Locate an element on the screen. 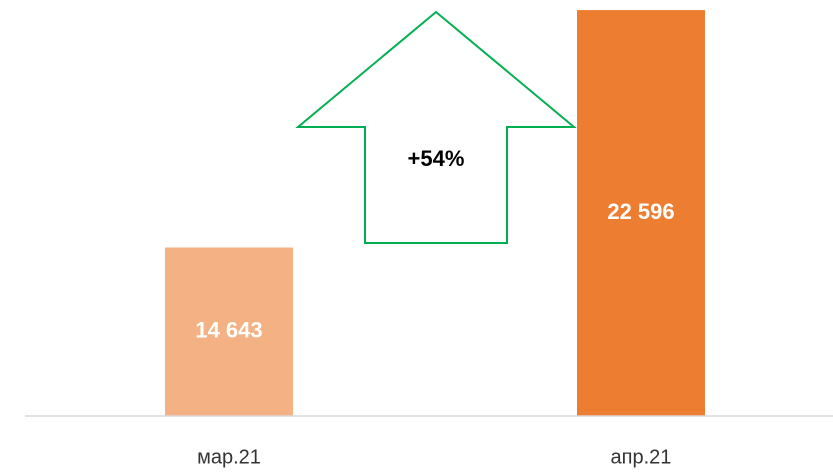  annotation: +54% is located at coordinates (436, 158).